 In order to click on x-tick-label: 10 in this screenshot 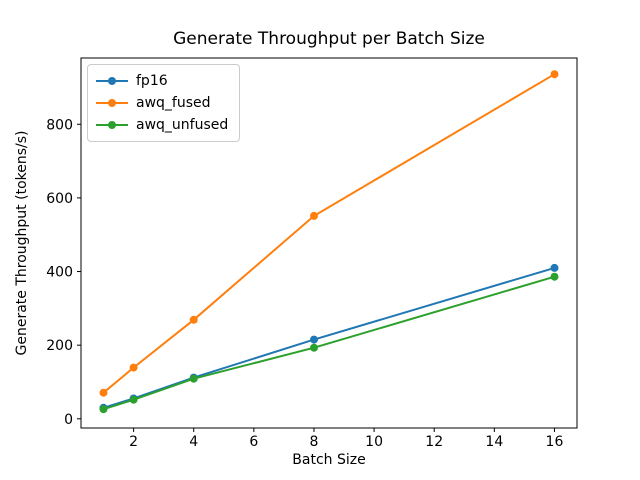, I will do `click(374, 442)`.